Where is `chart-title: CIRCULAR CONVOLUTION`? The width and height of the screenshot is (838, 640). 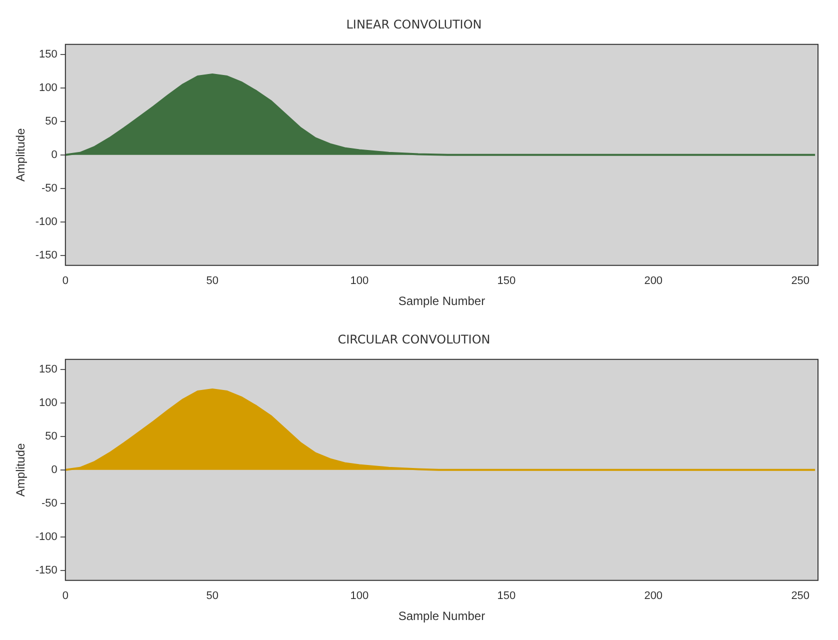 chart-title: CIRCULAR CONVOLUTION is located at coordinates (414, 339).